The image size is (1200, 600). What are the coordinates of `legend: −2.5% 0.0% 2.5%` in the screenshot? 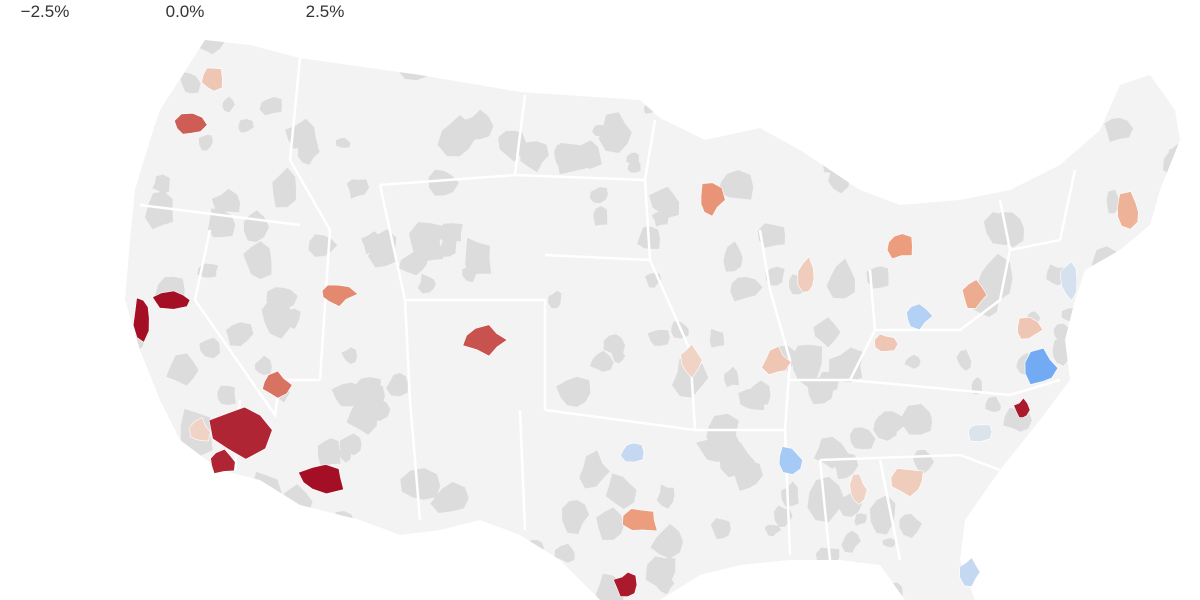 It's located at (183, 11).